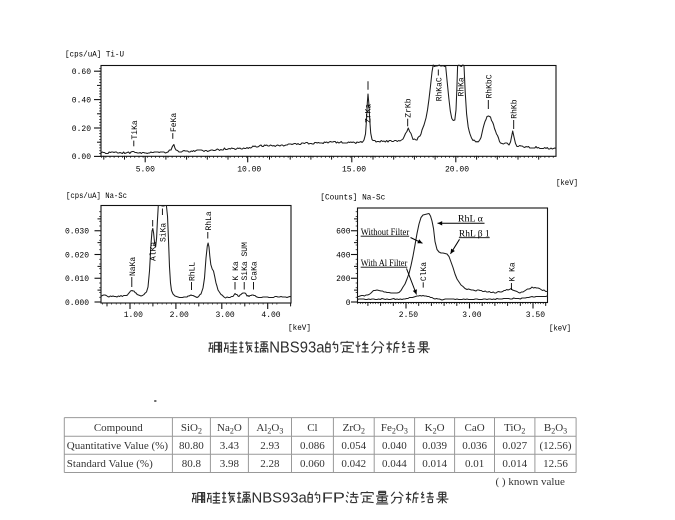  I want to click on svg-text: TiO2​, so click(514, 429).